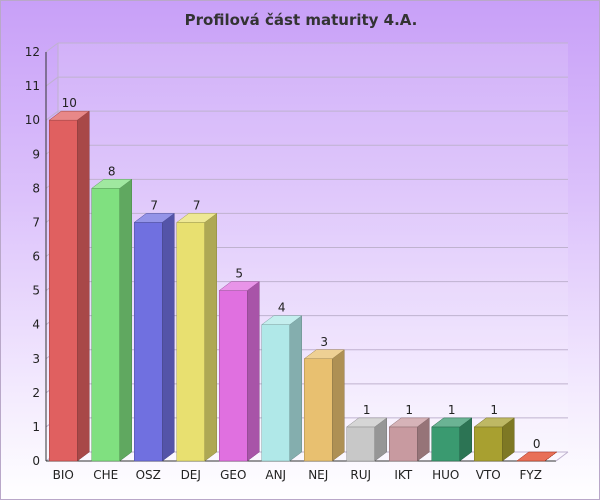 The width and height of the screenshot is (600, 500). I want to click on bar-value-label: 4, so click(282, 308).